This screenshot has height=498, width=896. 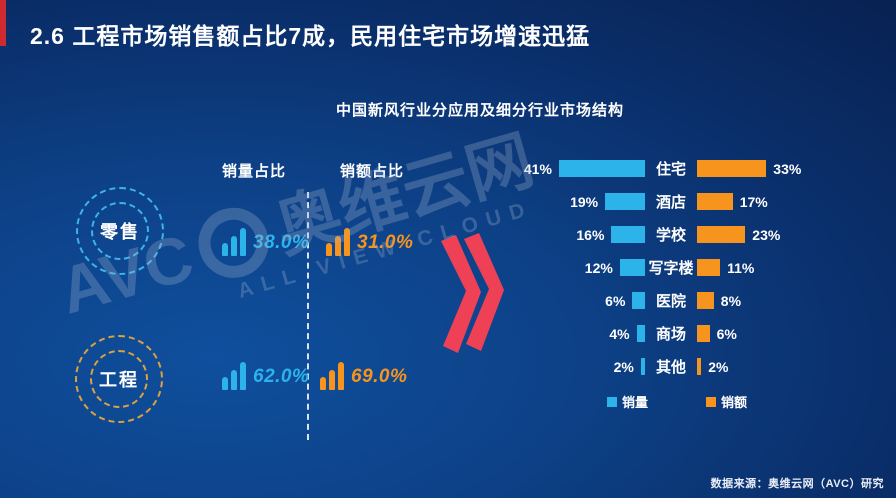 What do you see at coordinates (584, 201) in the screenshot?
I see `volume-value-label: 19%` at bounding box center [584, 201].